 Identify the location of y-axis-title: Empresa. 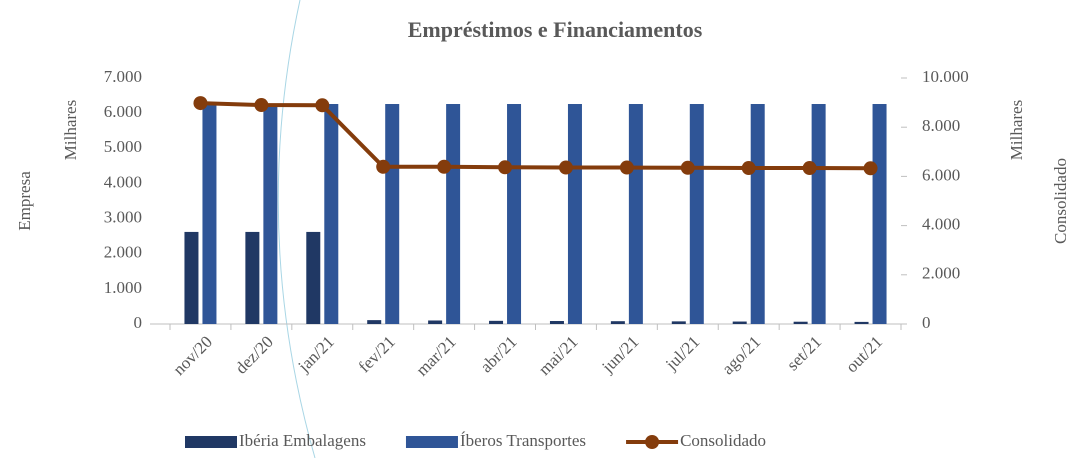
(24, 201).